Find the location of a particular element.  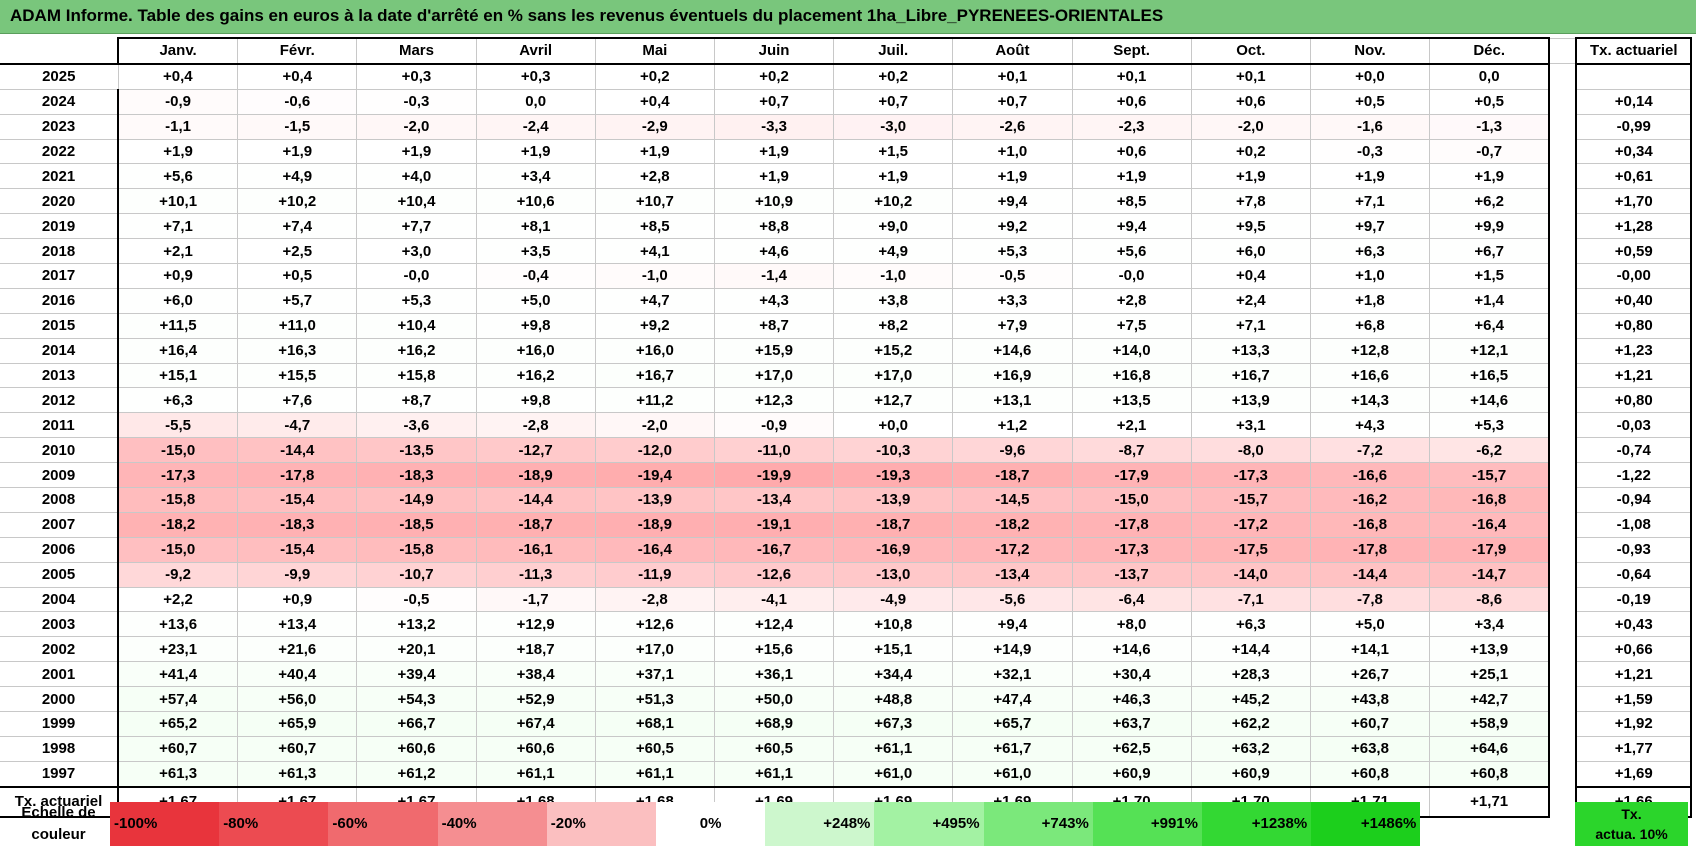

legend-actuarial-cell: Tx. actua. 10% is located at coordinates (1631, 824).